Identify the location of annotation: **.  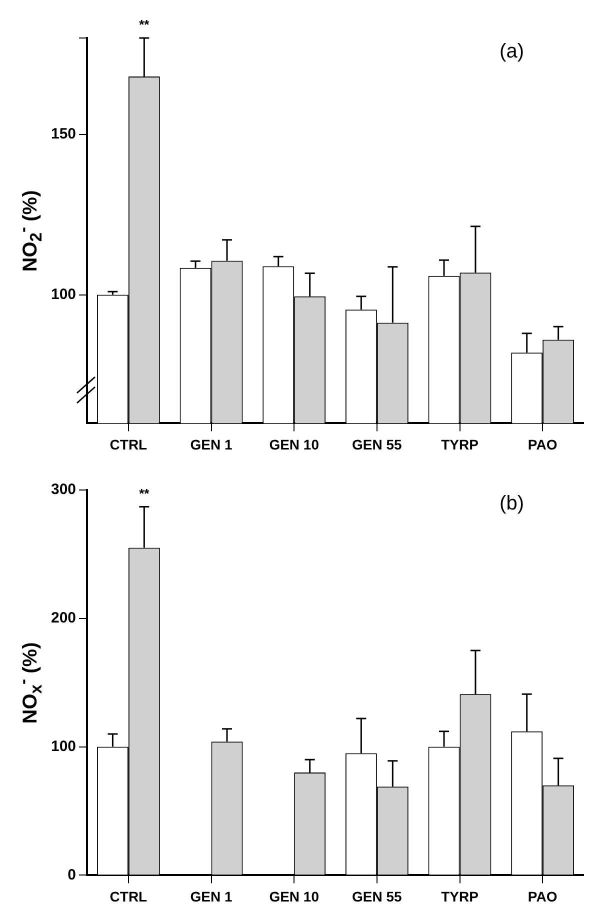
(144, 493).